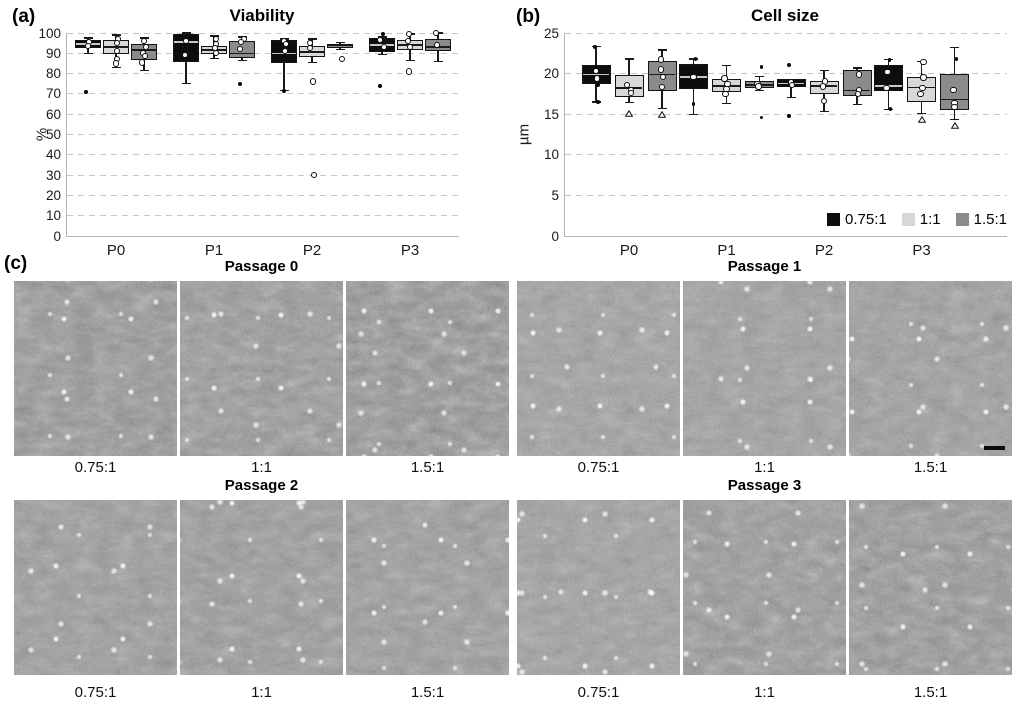 Image resolution: width=1024 pixels, height=715 pixels. What do you see at coordinates (116, 250) in the screenshot?
I see `x-tick-label: P0` at bounding box center [116, 250].